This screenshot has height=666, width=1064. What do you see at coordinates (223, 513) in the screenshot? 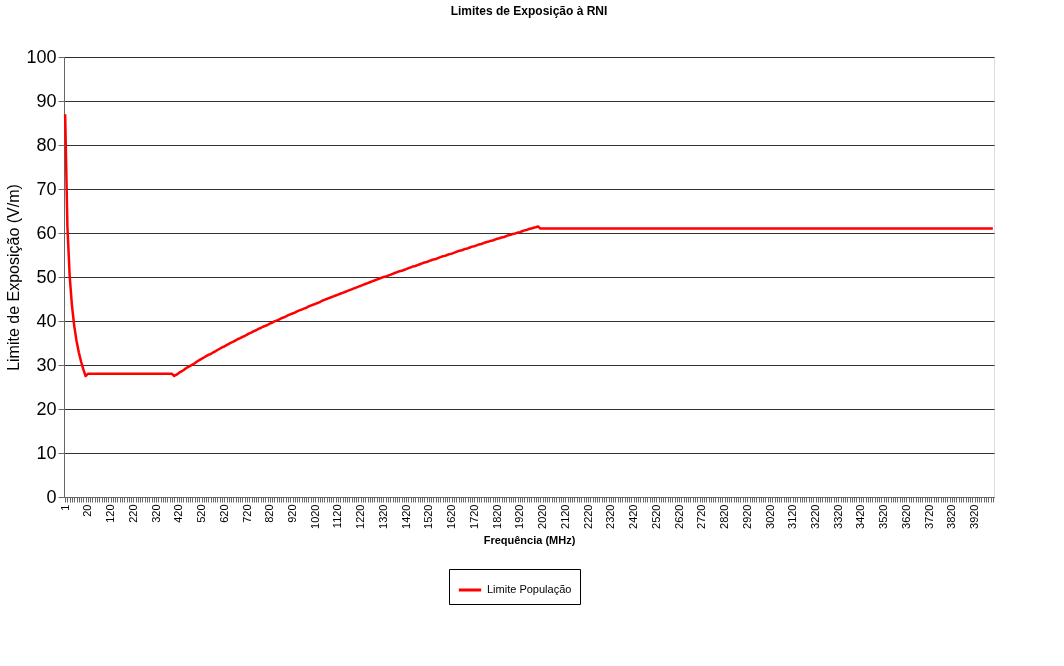
I see `x-tick-label: 620` at bounding box center [223, 513].